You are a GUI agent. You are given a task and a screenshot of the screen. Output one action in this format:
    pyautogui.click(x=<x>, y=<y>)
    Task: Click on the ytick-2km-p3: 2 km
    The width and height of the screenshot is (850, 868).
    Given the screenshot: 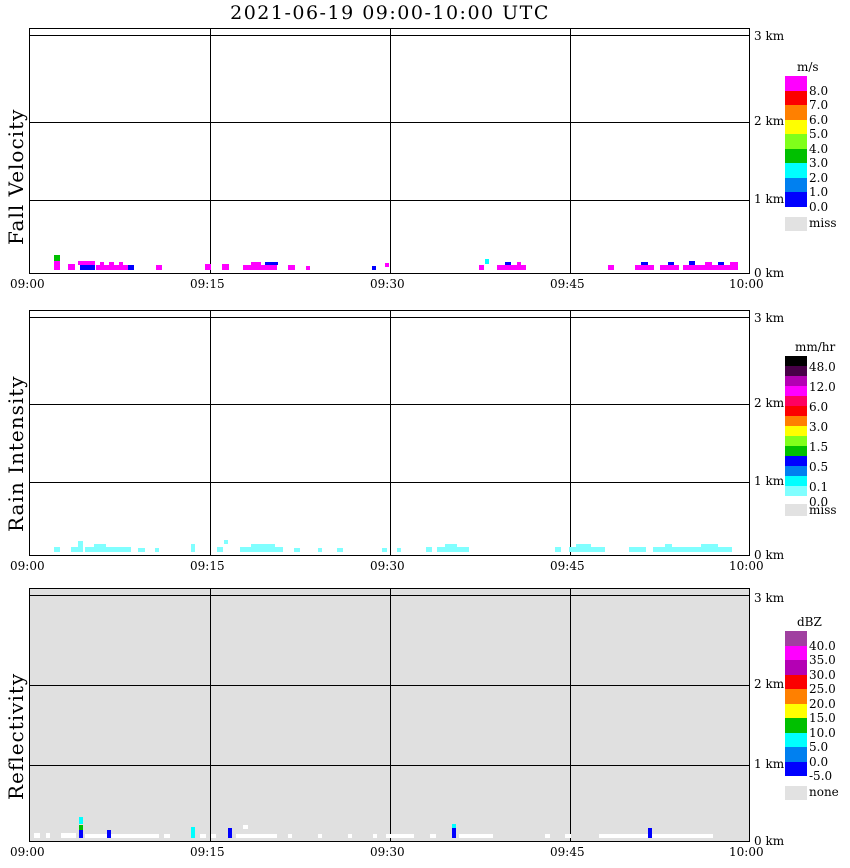 What is the action you would take?
    pyautogui.click(x=769, y=684)
    